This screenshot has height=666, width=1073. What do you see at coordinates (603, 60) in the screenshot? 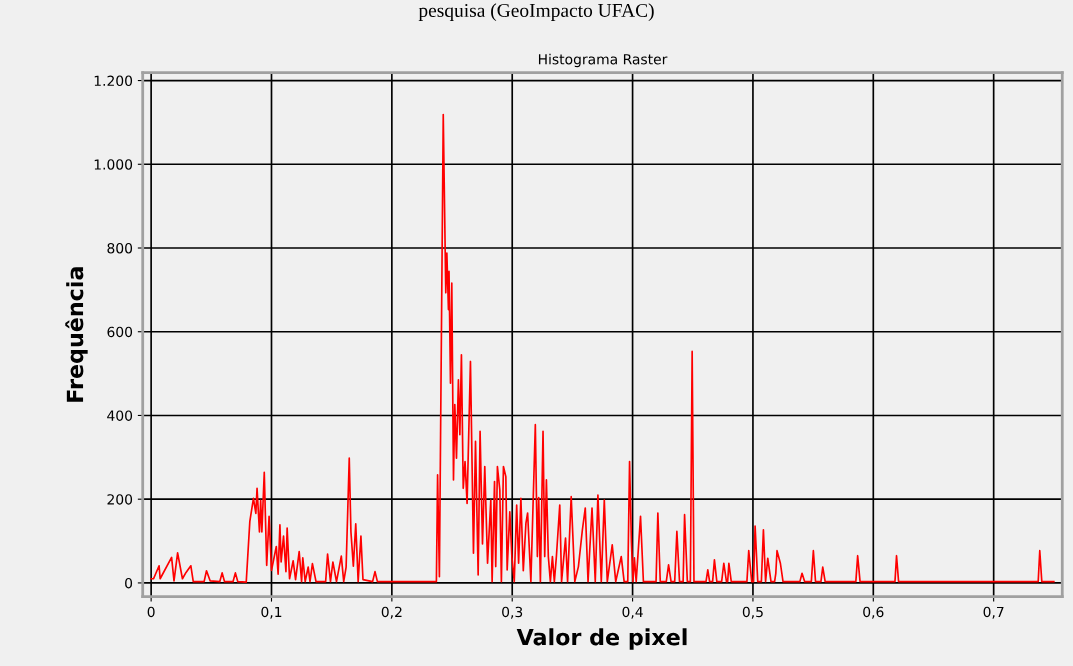
I see `chart-title: Histograma Raster` at bounding box center [603, 60].